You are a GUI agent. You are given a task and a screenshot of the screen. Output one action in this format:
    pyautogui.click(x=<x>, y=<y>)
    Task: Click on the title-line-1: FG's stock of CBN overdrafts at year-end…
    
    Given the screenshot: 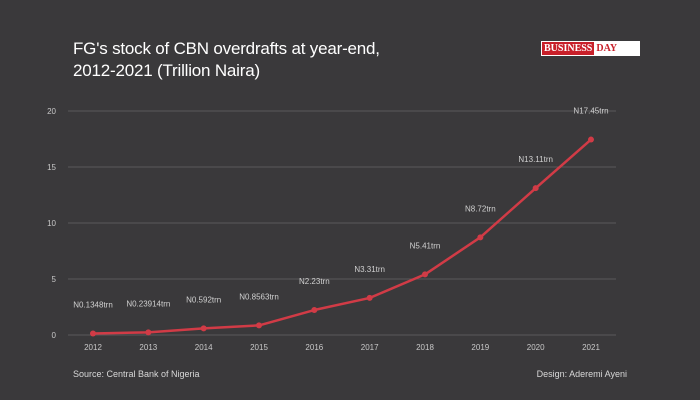 What is the action you would take?
    pyautogui.click(x=226, y=48)
    